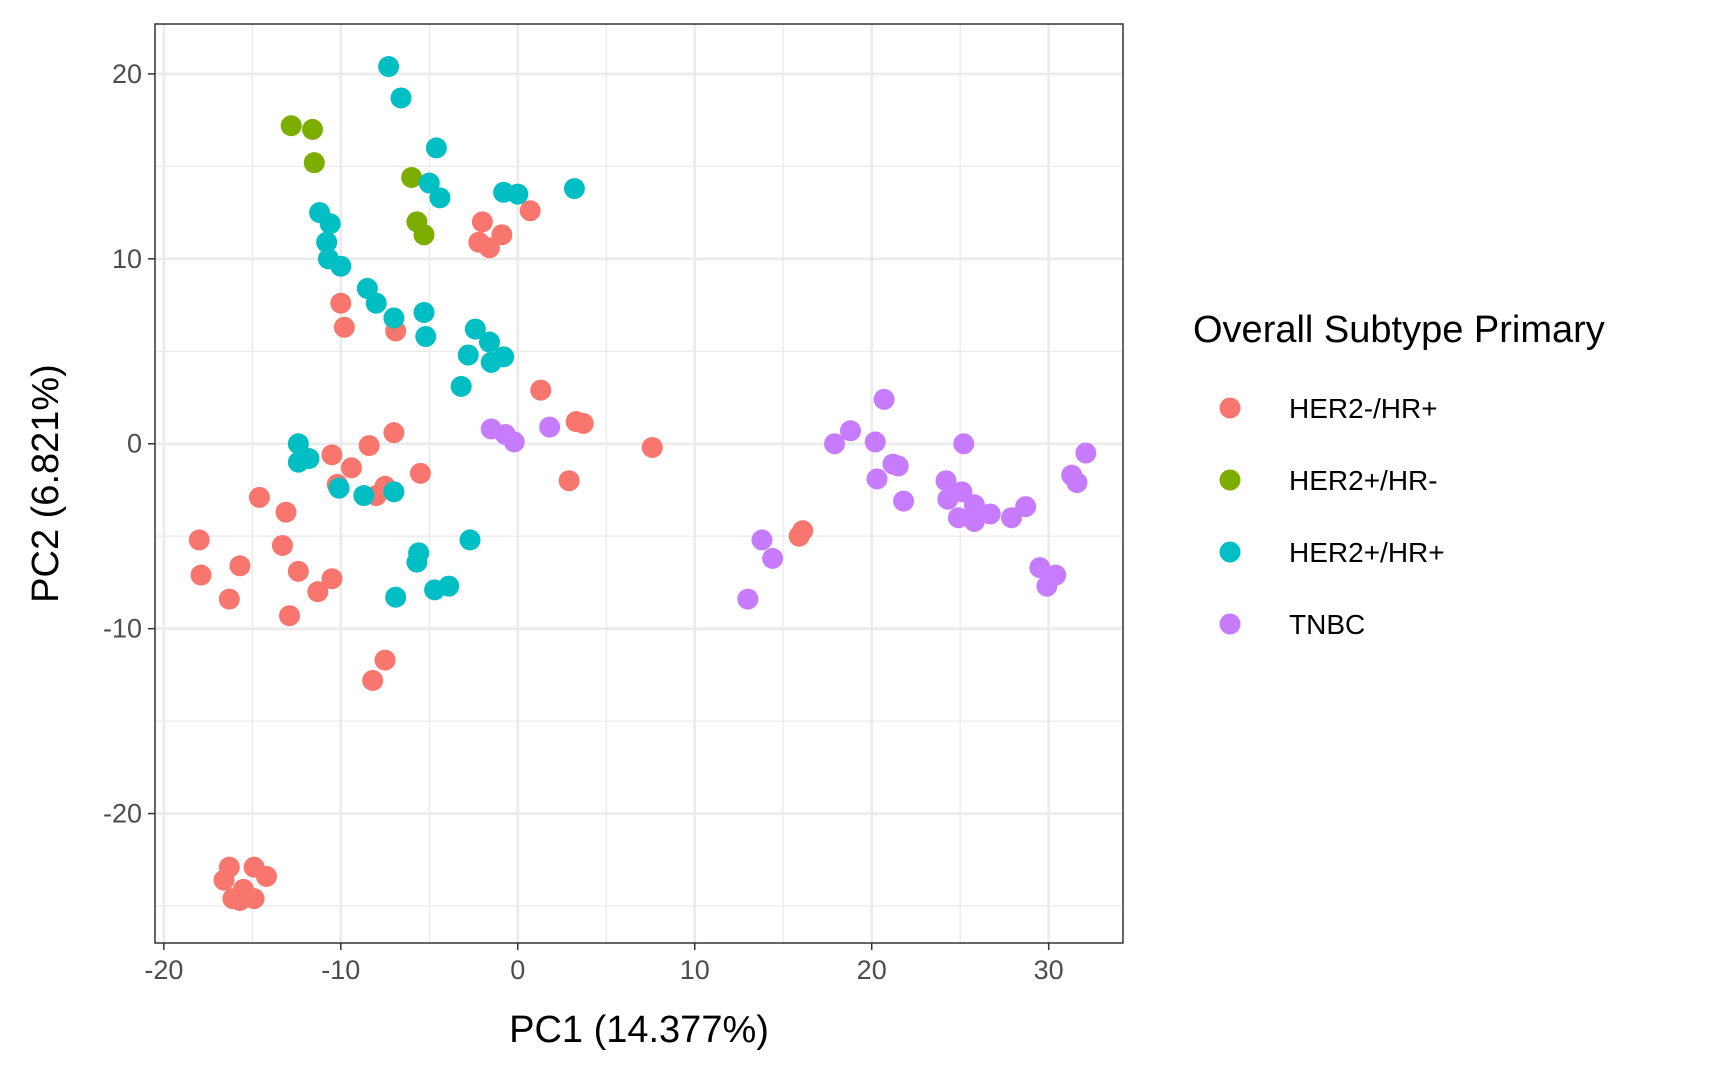 The height and width of the screenshot is (1069, 1721). Describe the element at coordinates (340, 970) in the screenshot. I see `x-tick-label: -10` at that location.